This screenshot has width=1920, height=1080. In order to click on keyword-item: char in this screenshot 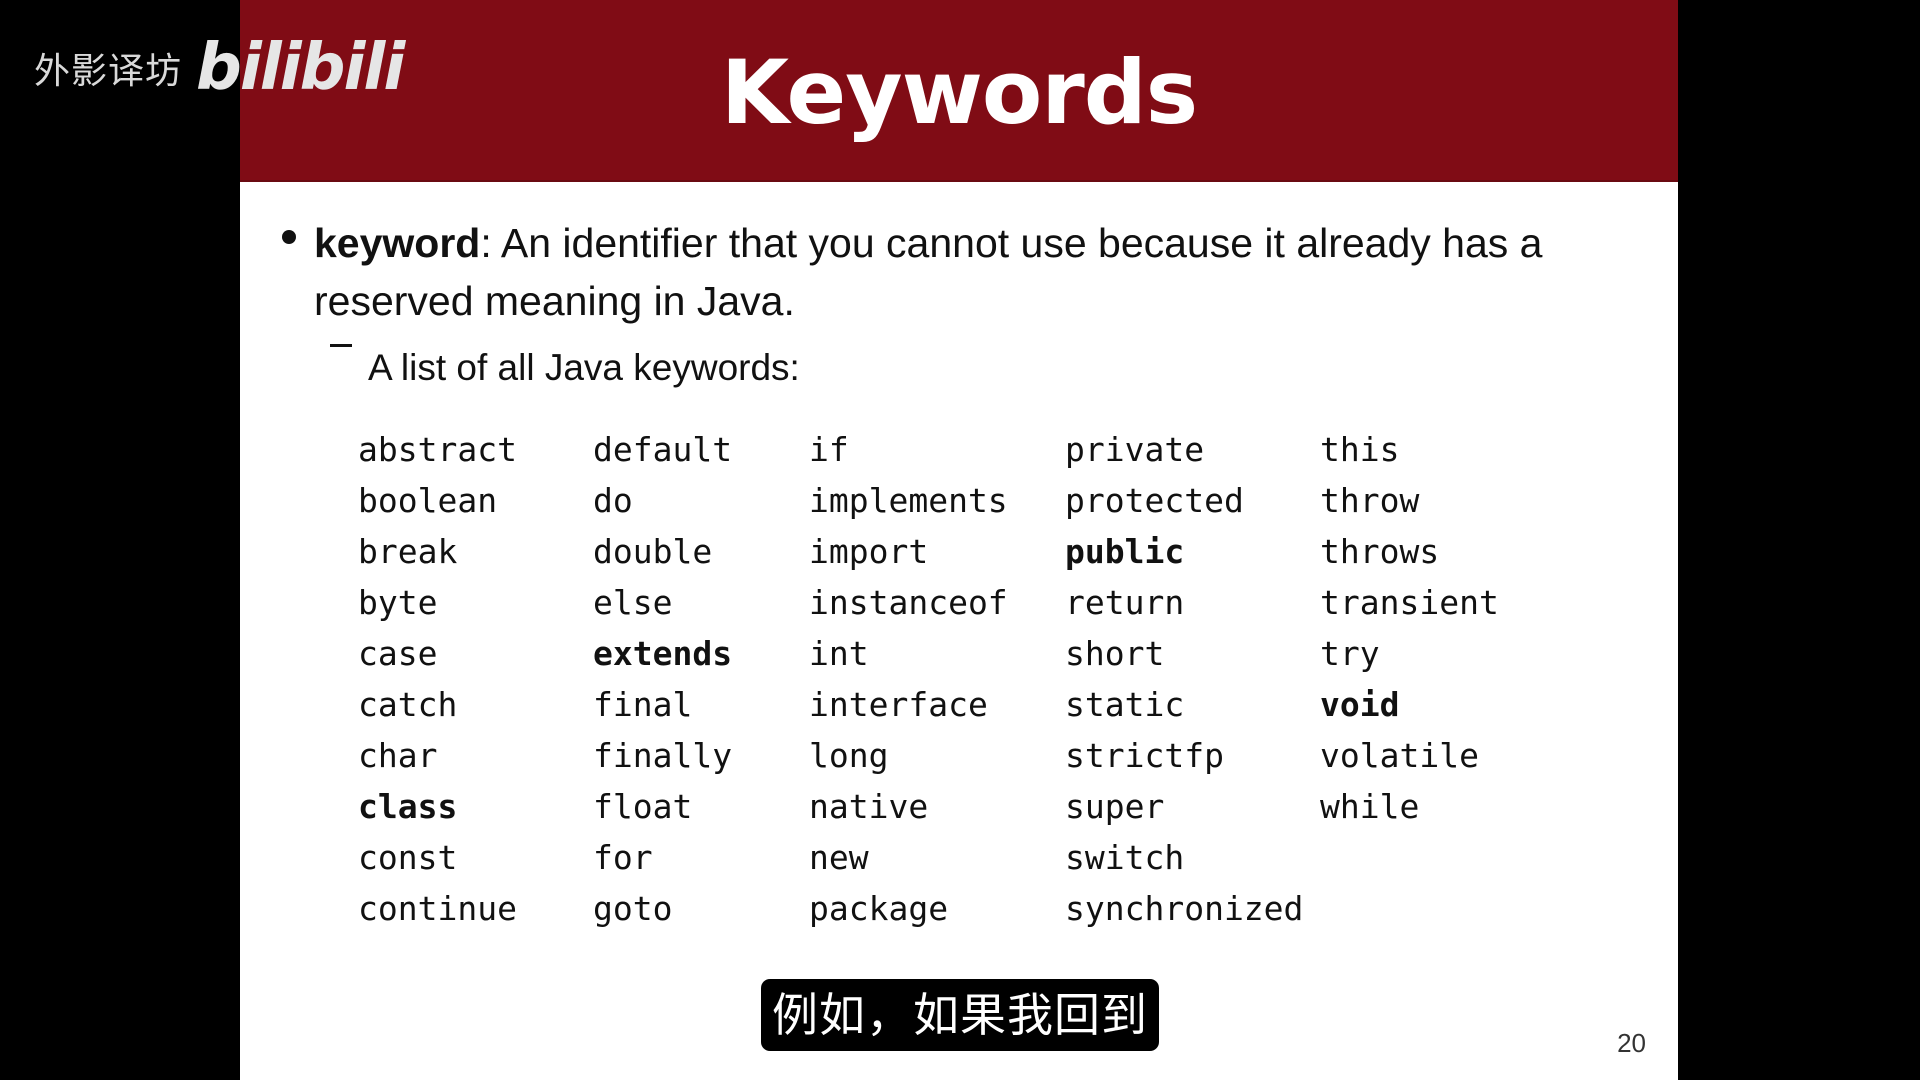, I will do `click(398, 755)`.